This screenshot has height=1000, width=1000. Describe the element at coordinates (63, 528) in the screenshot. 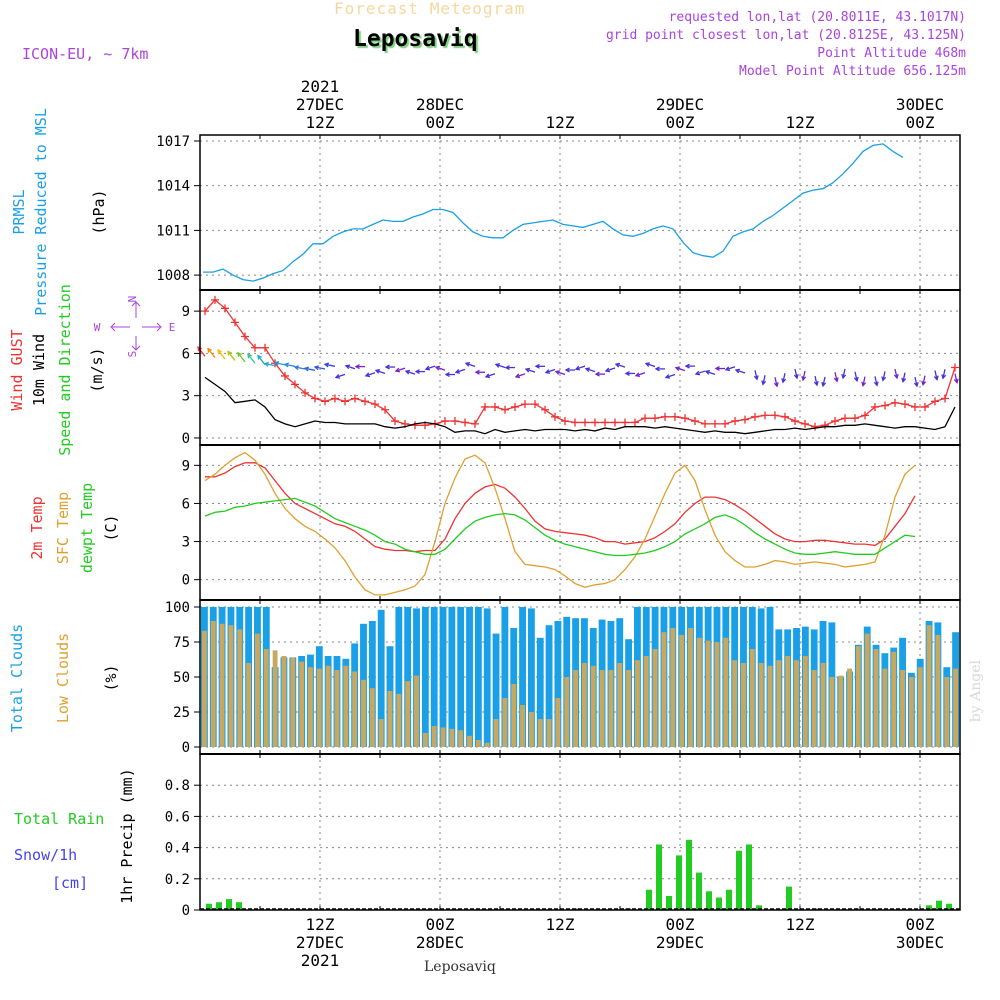

I see `temp-sfc-label: SFC Temp` at that location.